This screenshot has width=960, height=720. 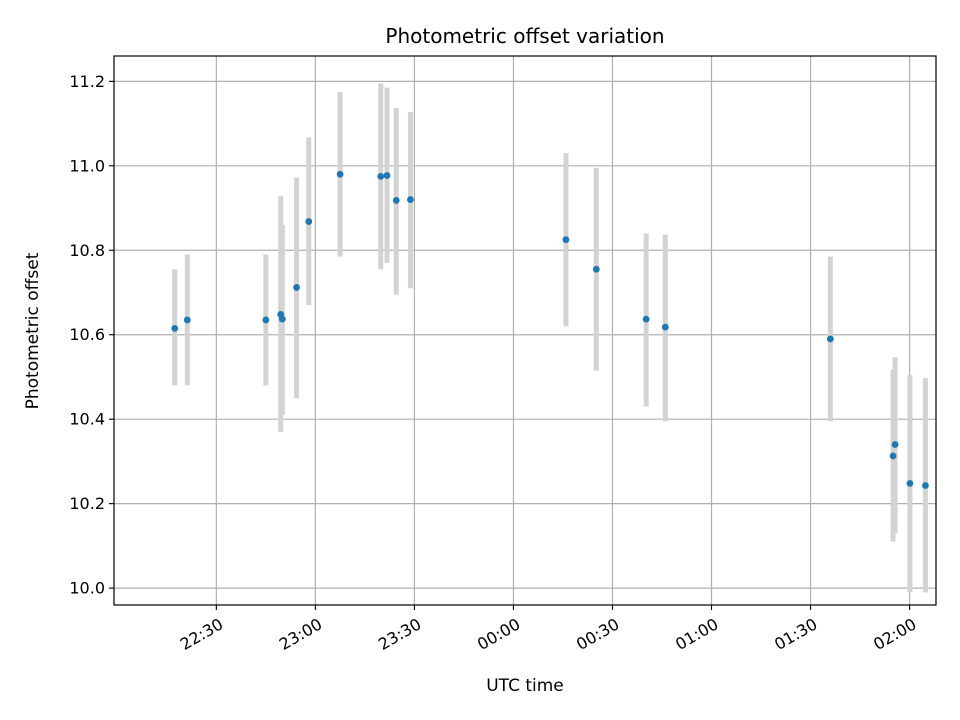 I want to click on y-tick-label: 11.0, so click(x=87, y=165).